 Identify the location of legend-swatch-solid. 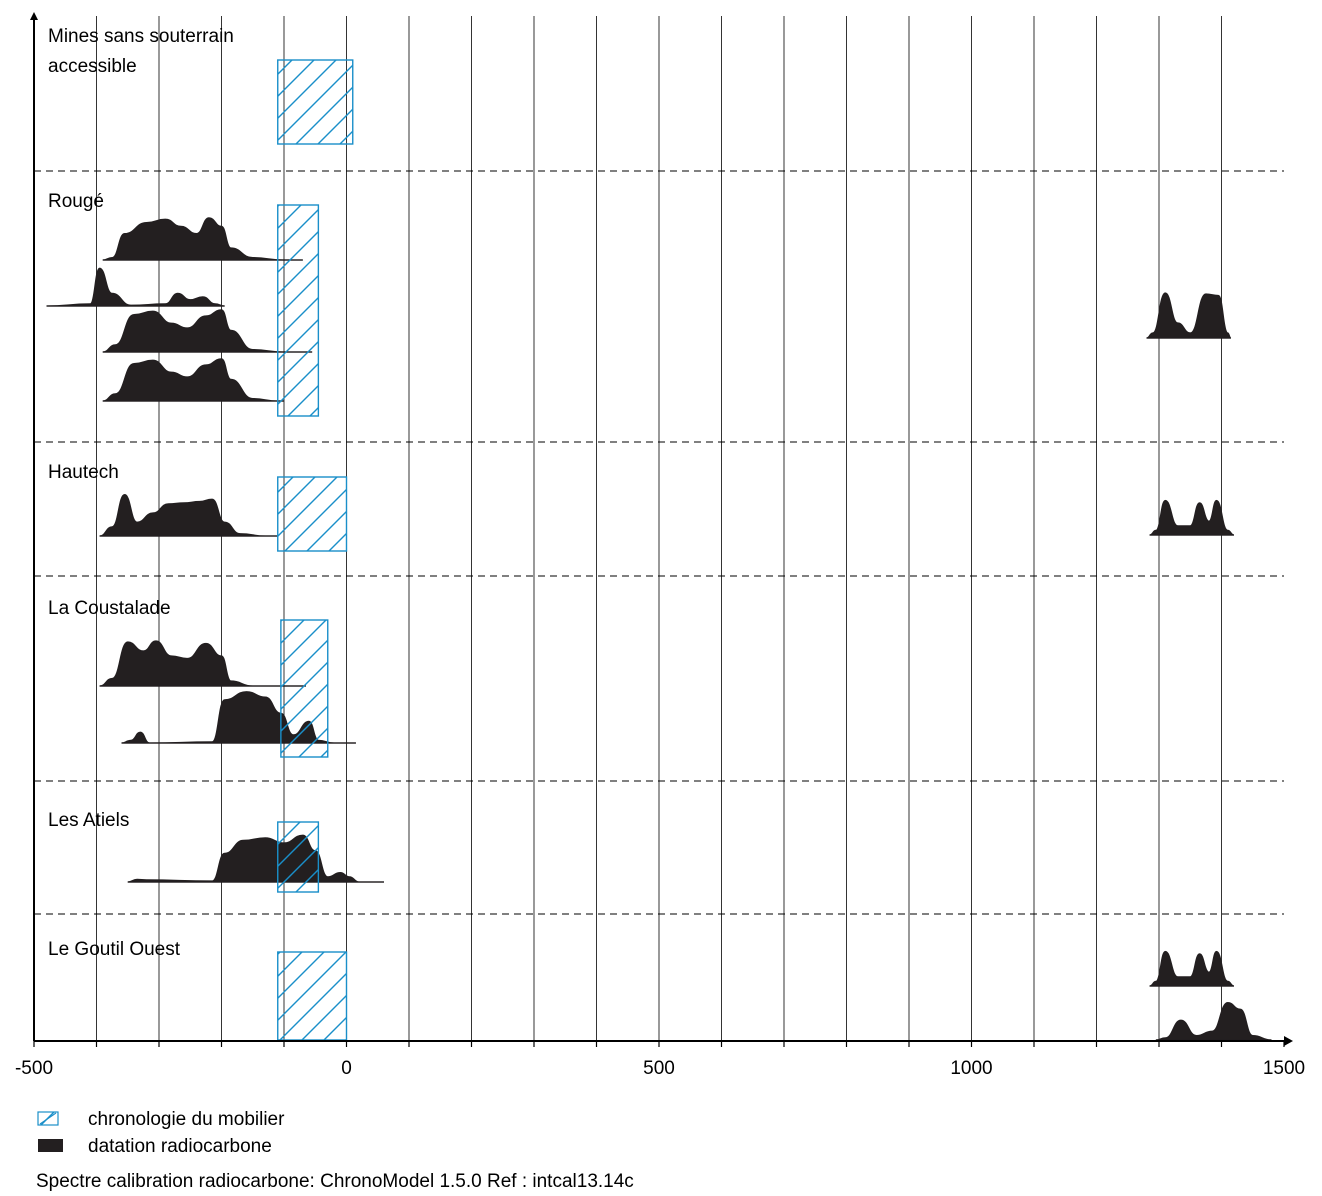
(50, 1145).